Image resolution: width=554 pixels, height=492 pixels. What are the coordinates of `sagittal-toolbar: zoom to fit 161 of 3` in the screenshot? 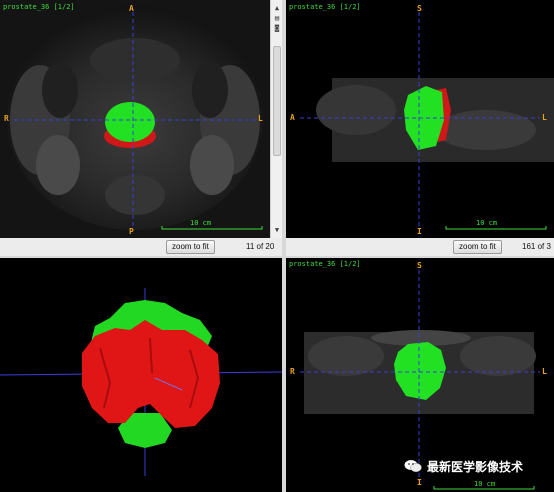 It's located at (420, 247).